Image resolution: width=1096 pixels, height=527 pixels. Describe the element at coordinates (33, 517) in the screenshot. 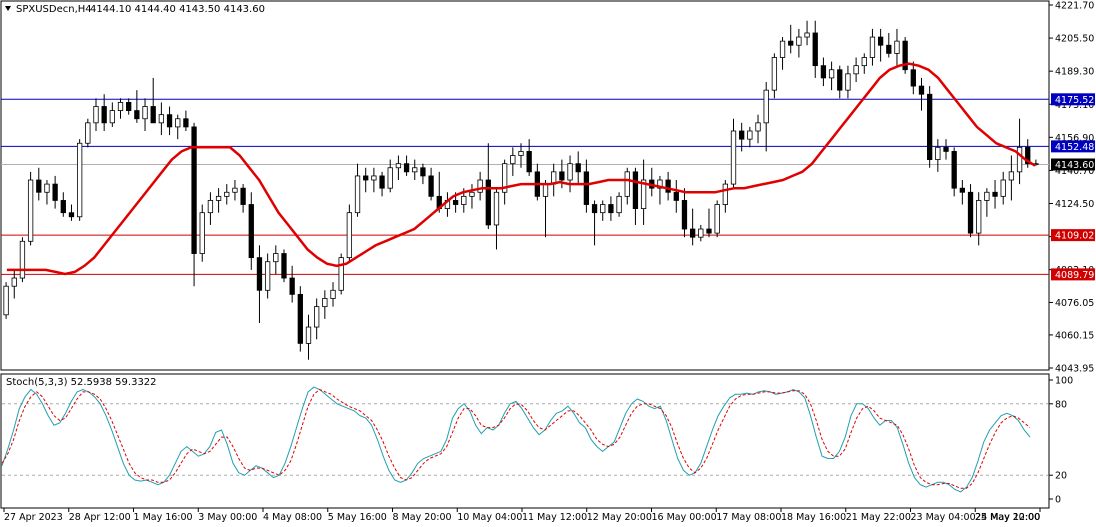

I see `x-tick-label: 27 Apr 2023` at that location.